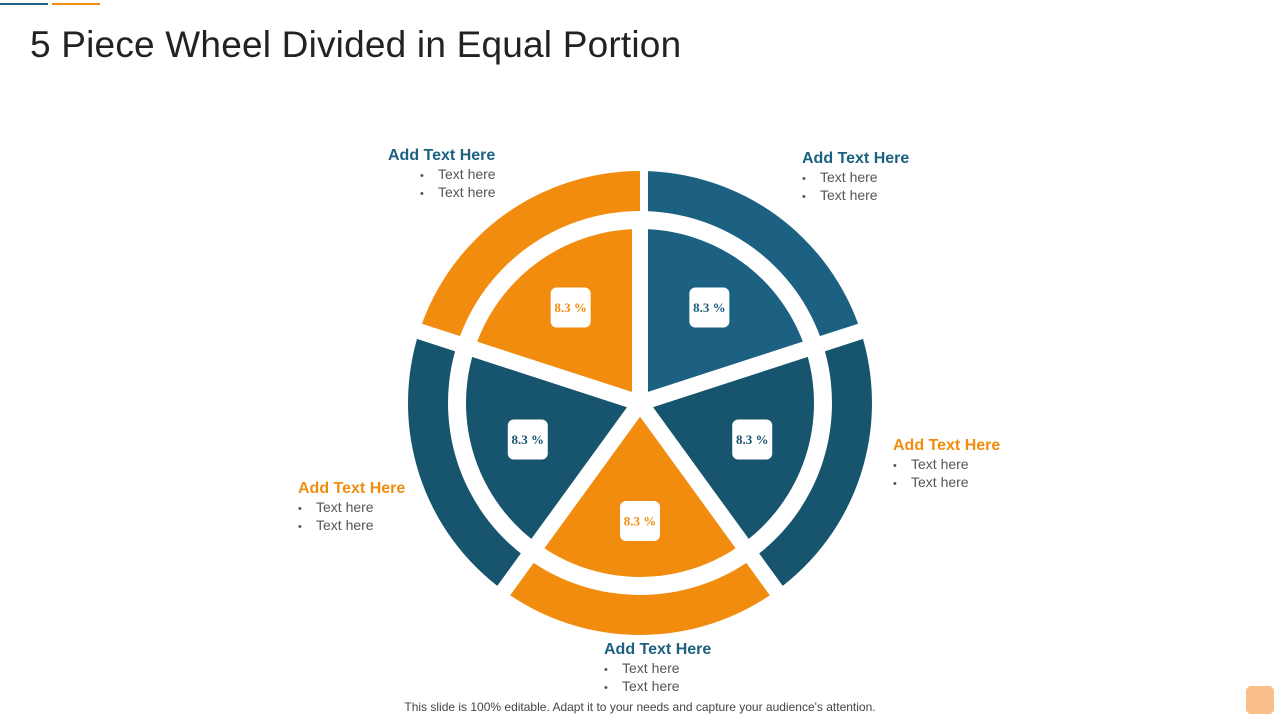 The height and width of the screenshot is (720, 1280). Describe the element at coordinates (76, 4) in the screenshot. I see `title-accent-line-orange` at that location.